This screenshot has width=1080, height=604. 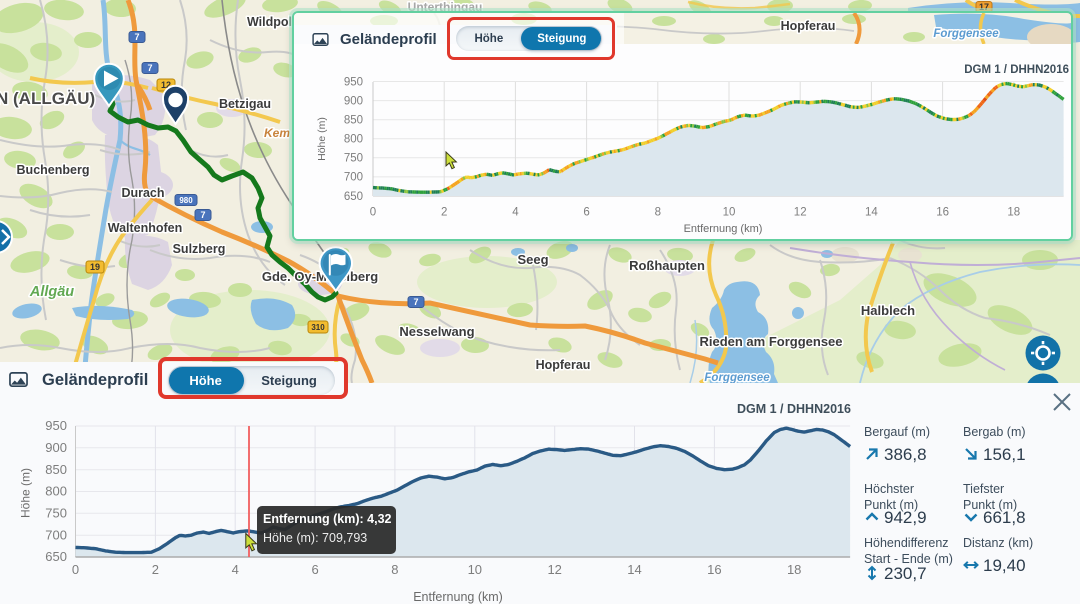 I want to click on svg-text: Waltenhofen, so click(x=145, y=228).